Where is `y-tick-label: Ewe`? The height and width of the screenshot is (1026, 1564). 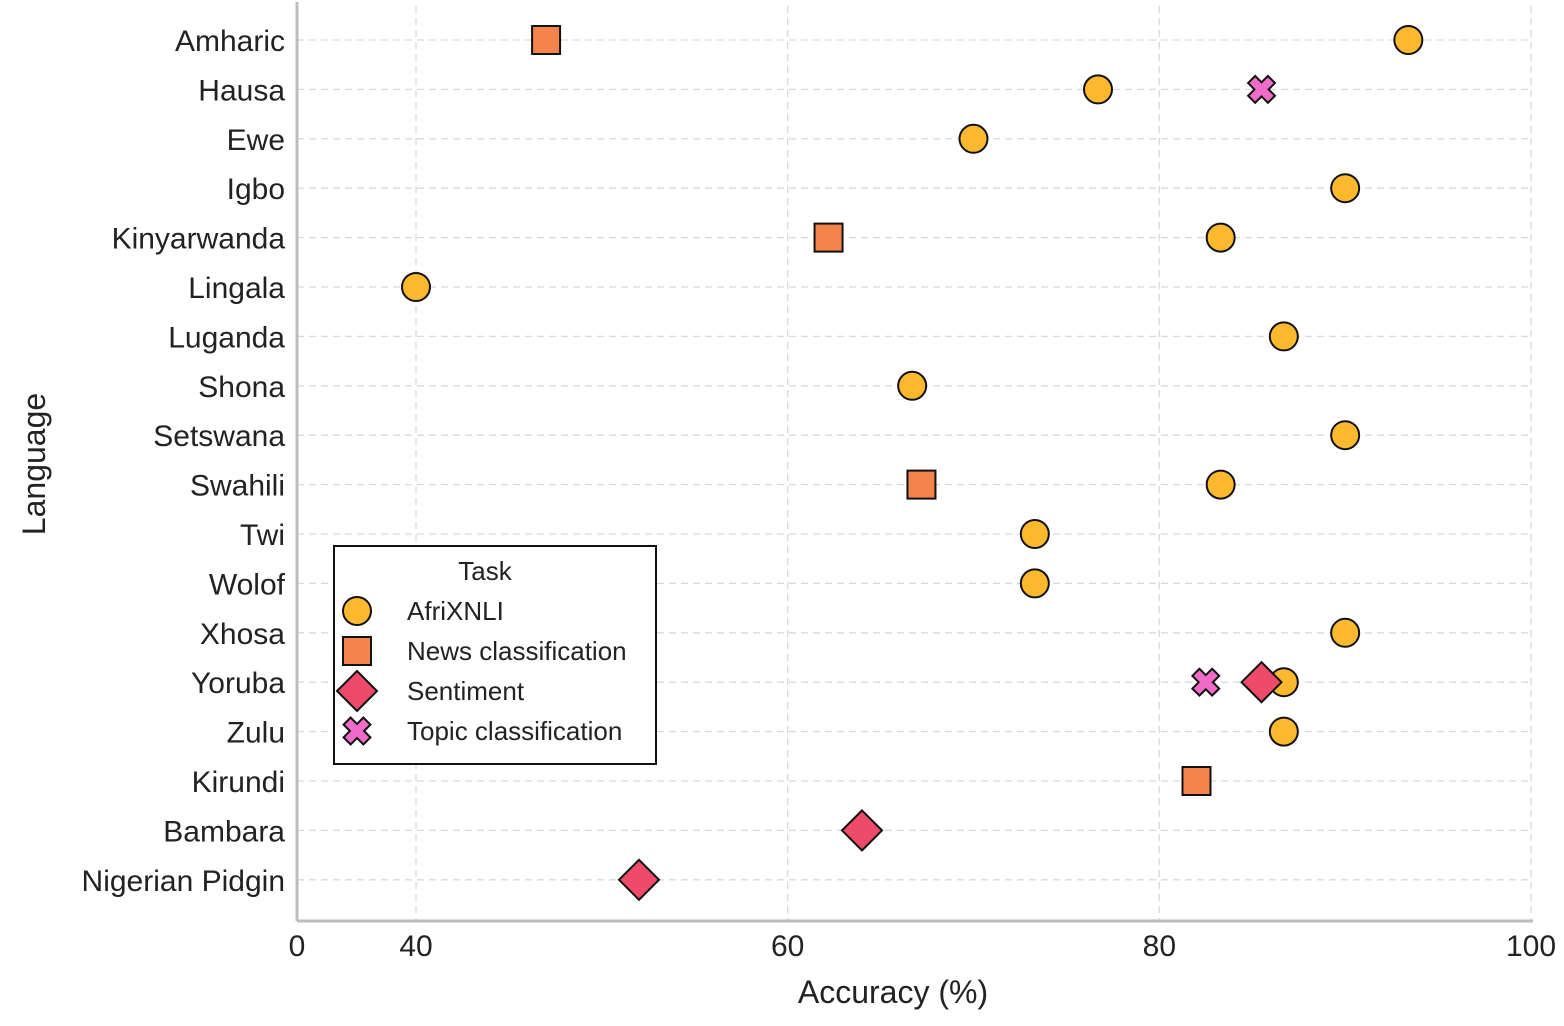 y-tick-label: Ewe is located at coordinates (256, 140).